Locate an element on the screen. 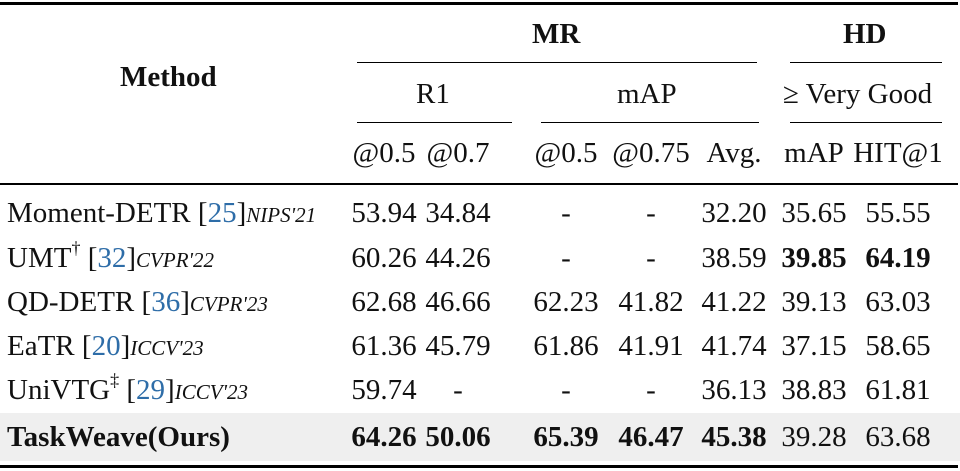 This screenshot has height=471, width=960. value-cell: 63.68 is located at coordinates (898, 437).